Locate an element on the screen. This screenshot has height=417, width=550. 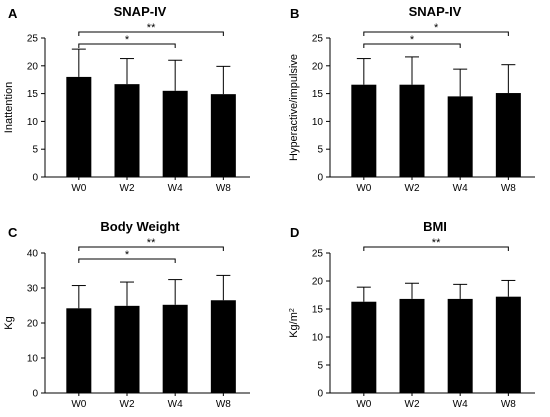
y-tick-label: 30 is located at coordinates (33, 289).